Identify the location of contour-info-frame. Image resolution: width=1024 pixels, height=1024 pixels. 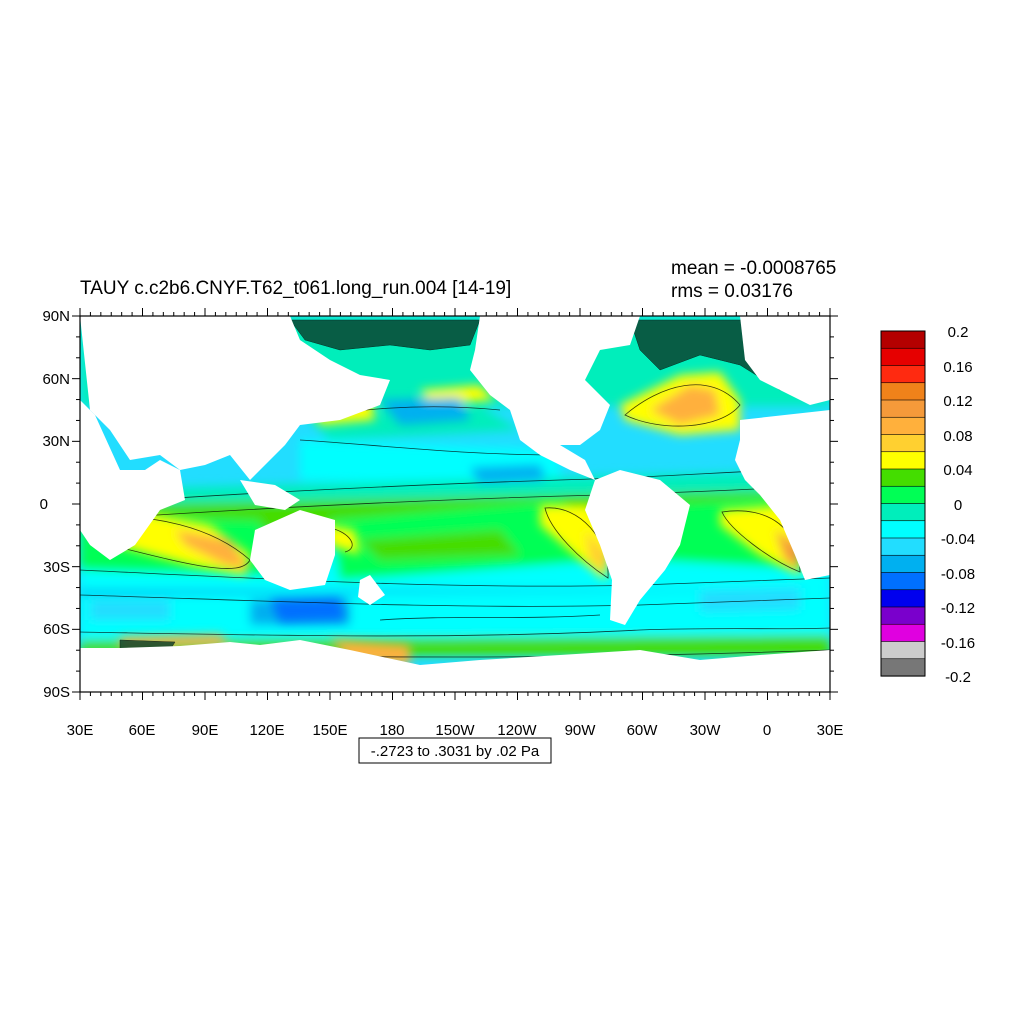
(455, 750).